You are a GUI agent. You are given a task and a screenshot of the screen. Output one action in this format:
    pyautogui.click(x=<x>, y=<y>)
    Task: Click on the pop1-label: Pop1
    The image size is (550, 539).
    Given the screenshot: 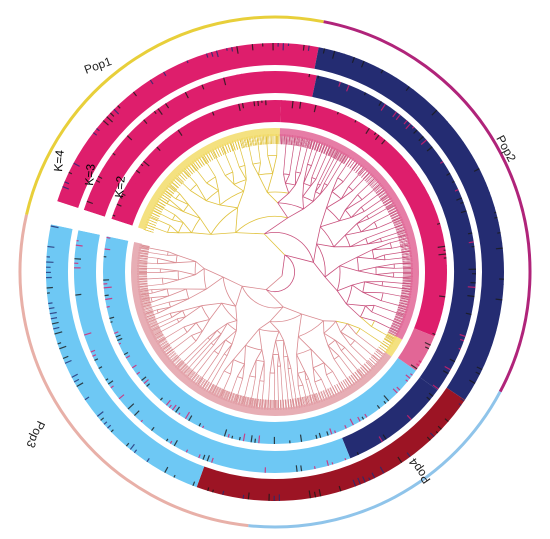 What is the action you would take?
    pyautogui.click(x=97, y=65)
    